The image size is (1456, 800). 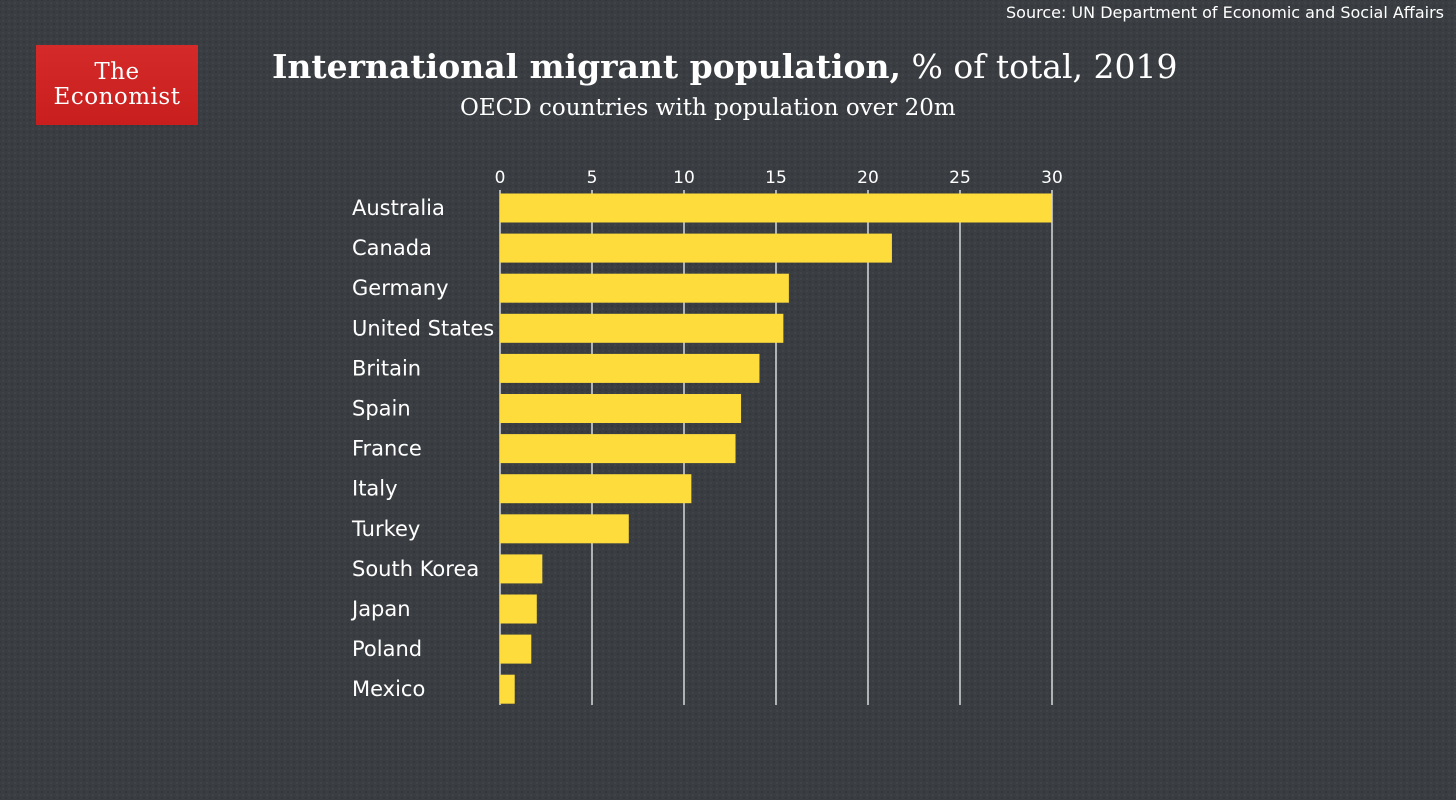 What do you see at coordinates (776, 208) in the screenshot?
I see `bar-australia` at bounding box center [776, 208].